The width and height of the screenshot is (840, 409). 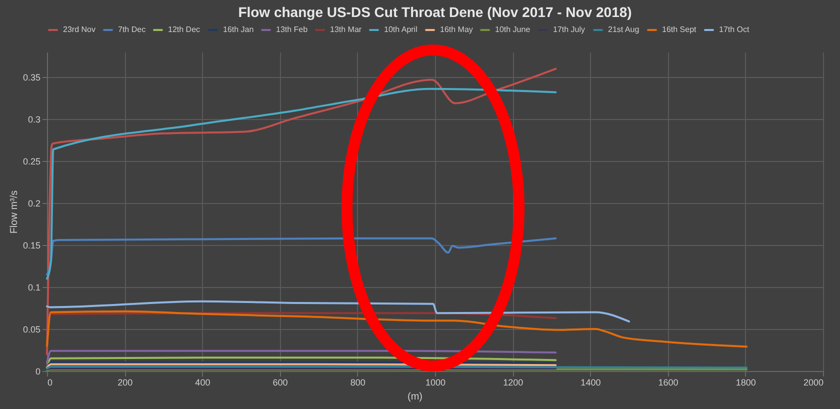 I want to click on y-tick-label: 0.3, so click(x=34, y=119).